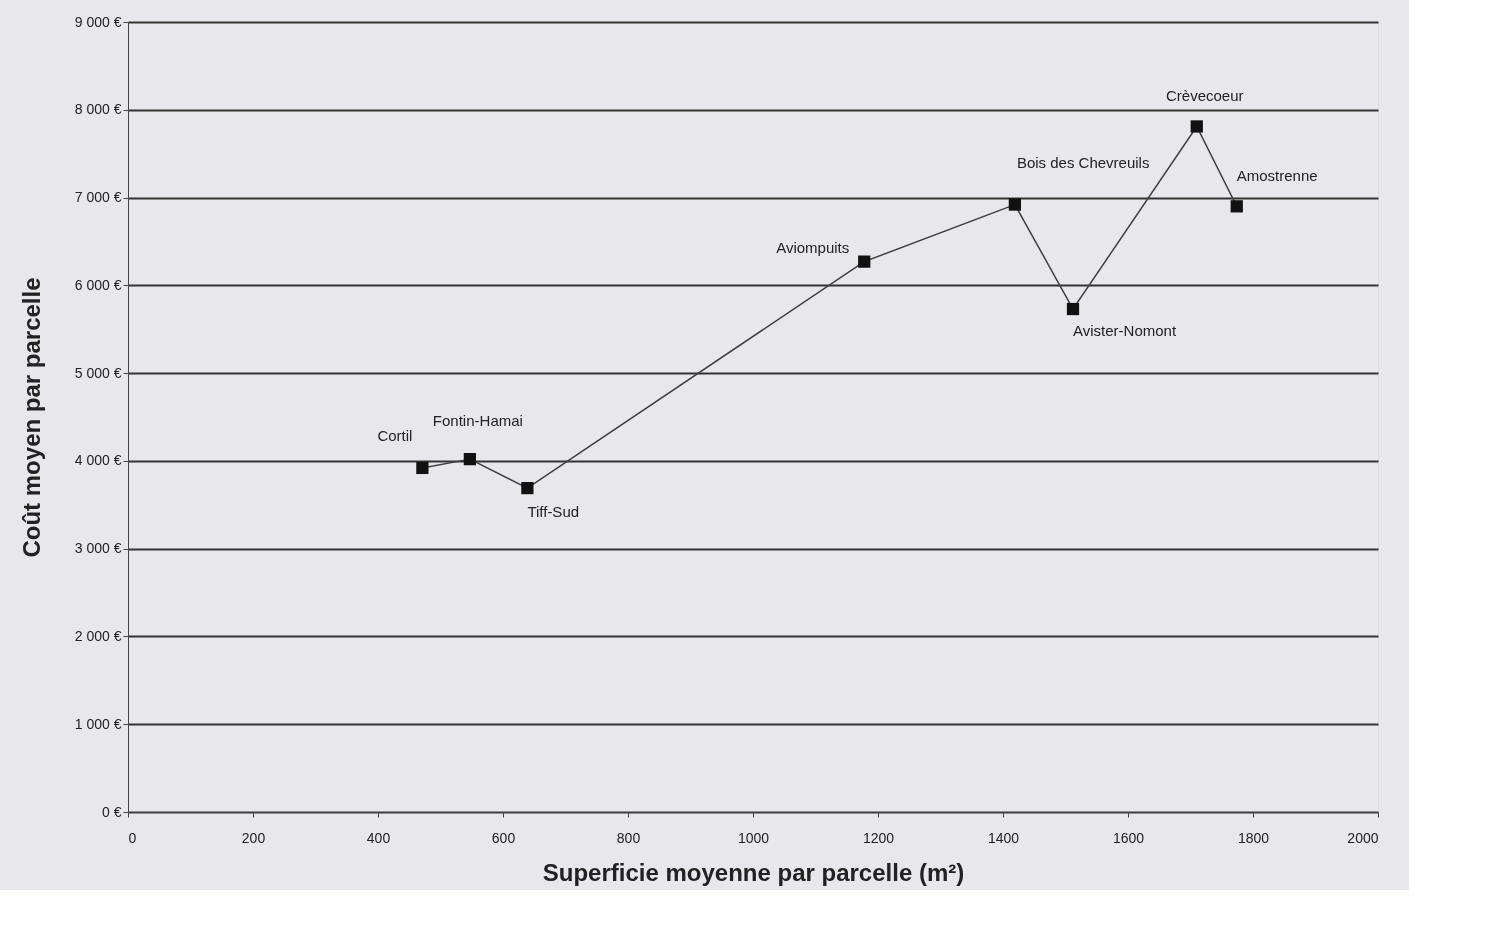  What do you see at coordinates (378, 837) in the screenshot?
I see `x-tick-label: 400` at bounding box center [378, 837].